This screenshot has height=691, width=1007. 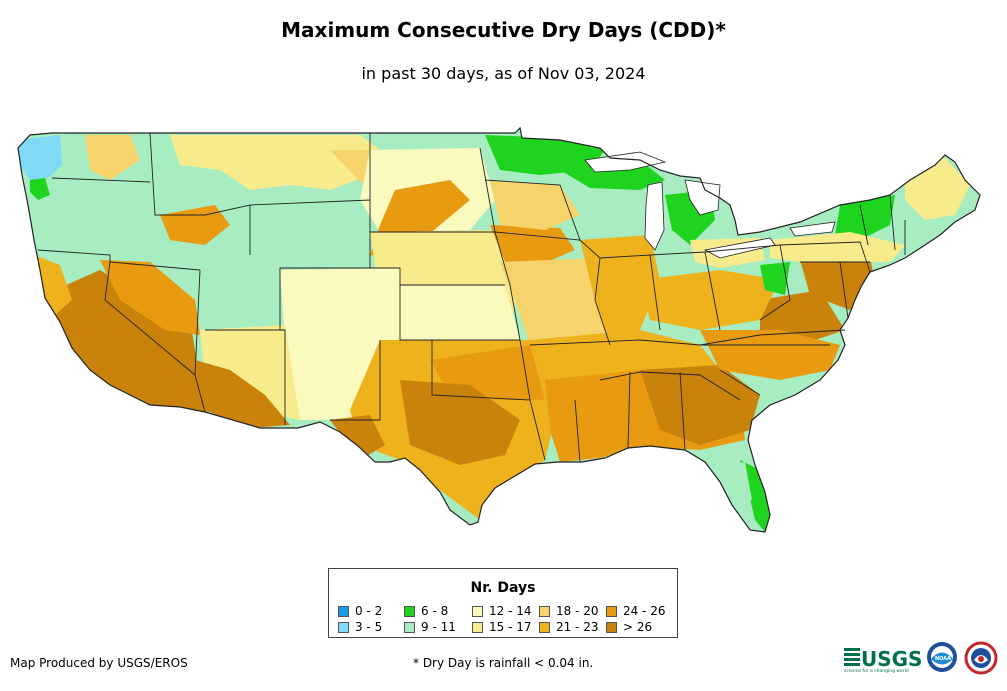 I want to click on zone-6-8-washington-coast, so click(x=40, y=189).